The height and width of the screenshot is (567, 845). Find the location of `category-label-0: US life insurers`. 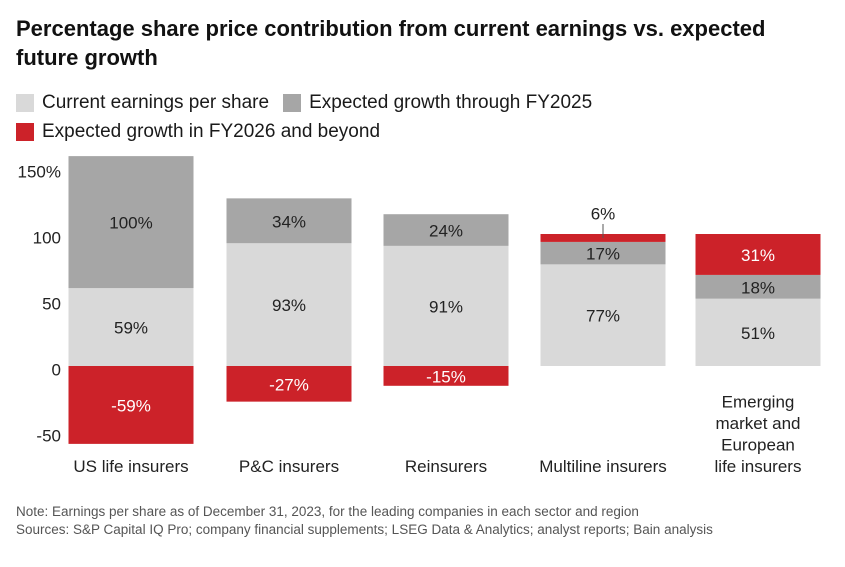

category-label-0: US life insurers is located at coordinates (130, 466).